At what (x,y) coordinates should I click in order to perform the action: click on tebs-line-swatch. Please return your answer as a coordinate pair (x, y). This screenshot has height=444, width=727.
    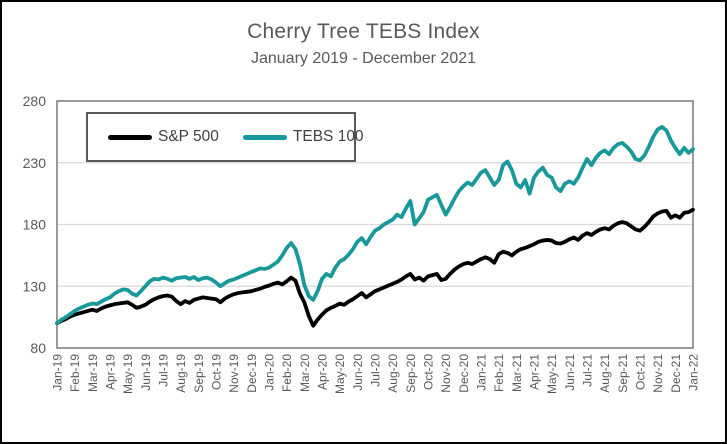
    Looking at the image, I should click on (264, 137).